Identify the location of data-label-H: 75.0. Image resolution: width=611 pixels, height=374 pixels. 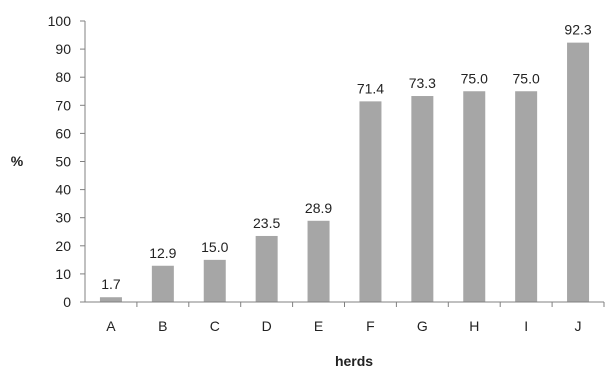
(474, 78).